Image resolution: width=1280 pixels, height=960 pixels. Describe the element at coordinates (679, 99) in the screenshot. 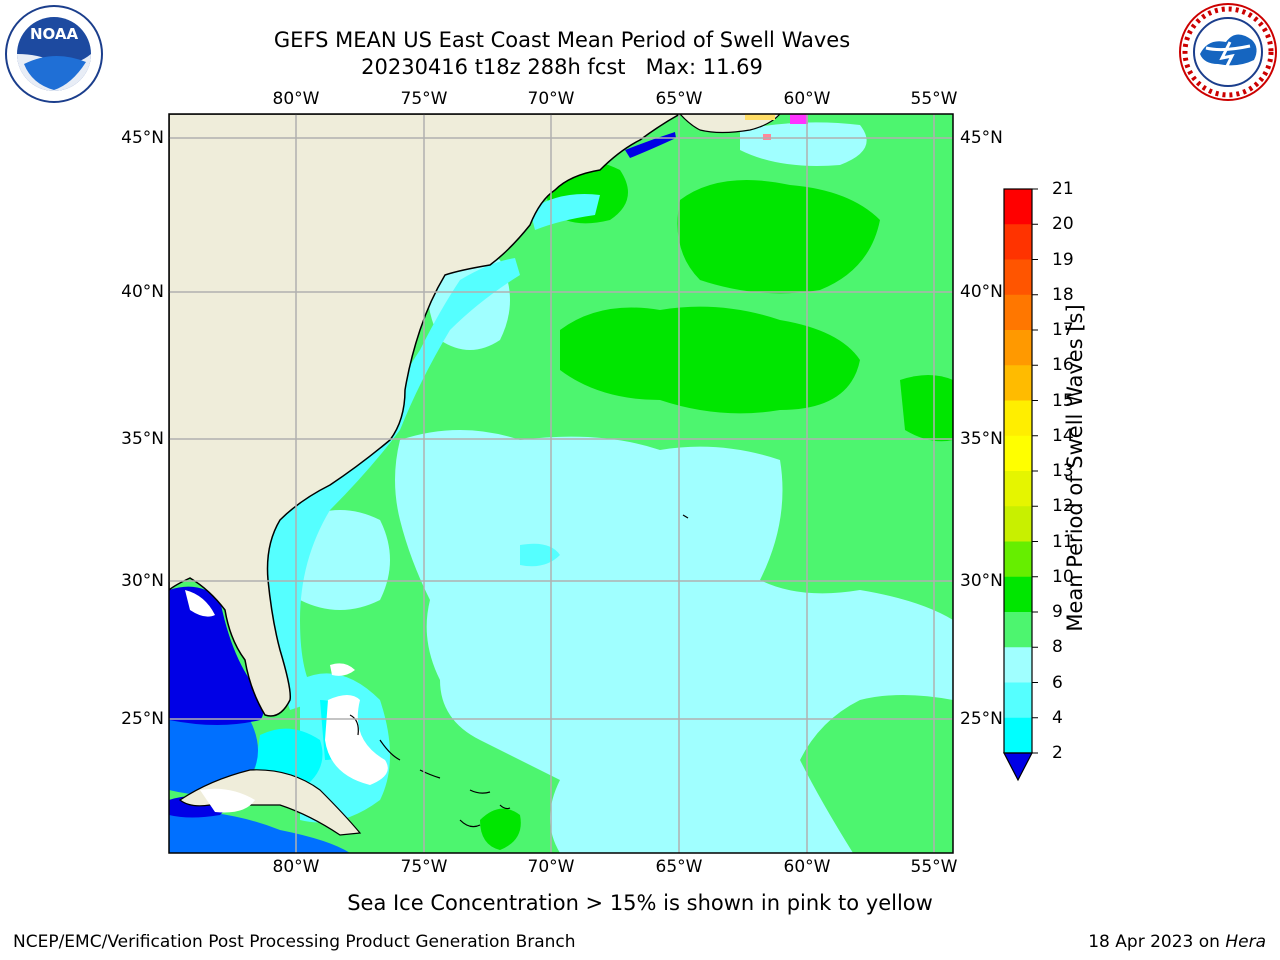

I see `lon-label-top: 65°W` at that location.